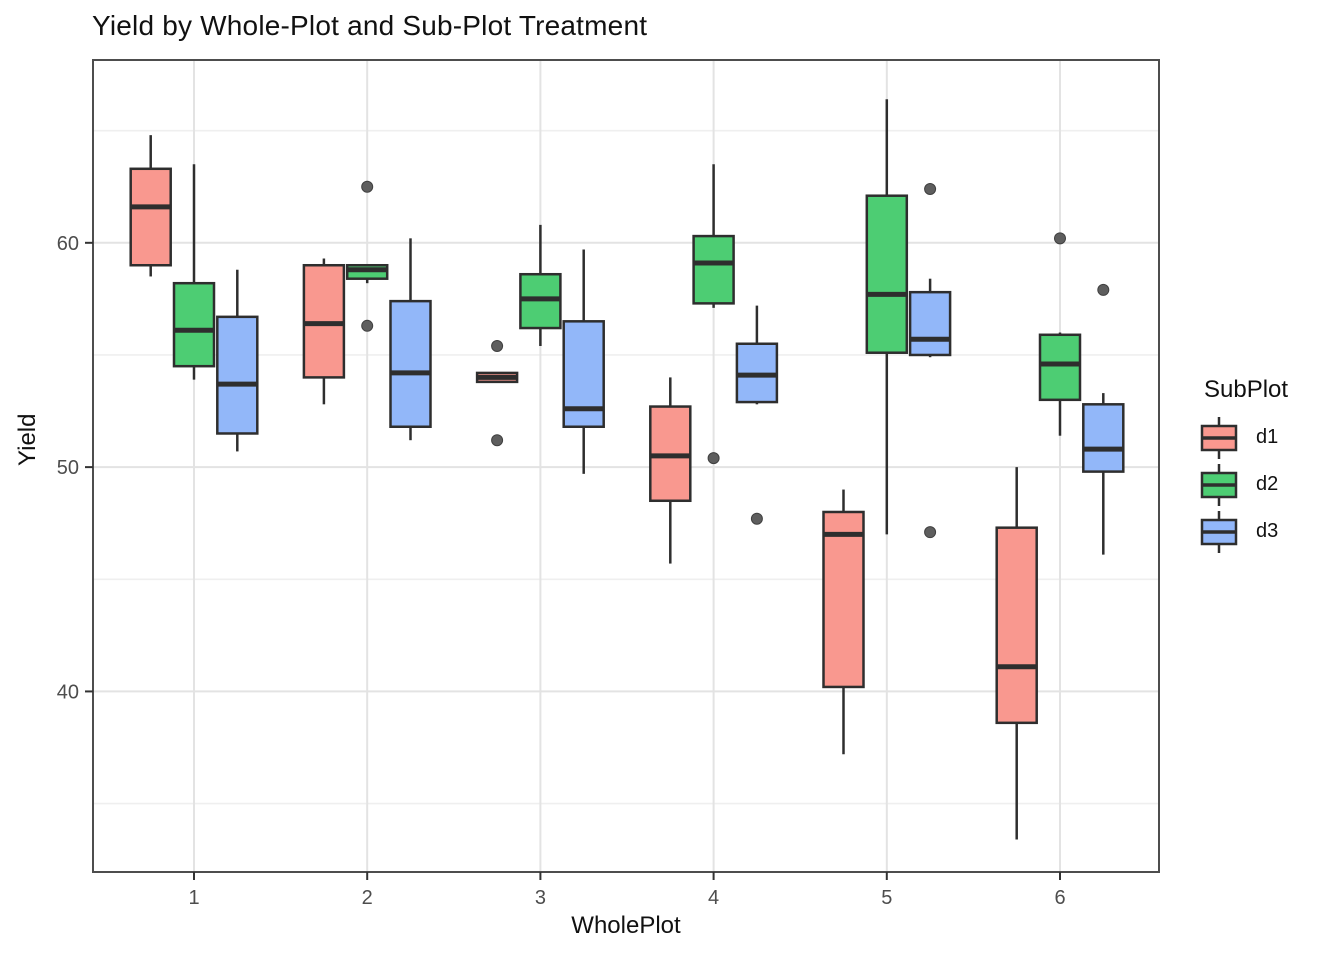 The image size is (1344, 965). I want to click on x-axis-title: WholePlot, so click(626, 925).